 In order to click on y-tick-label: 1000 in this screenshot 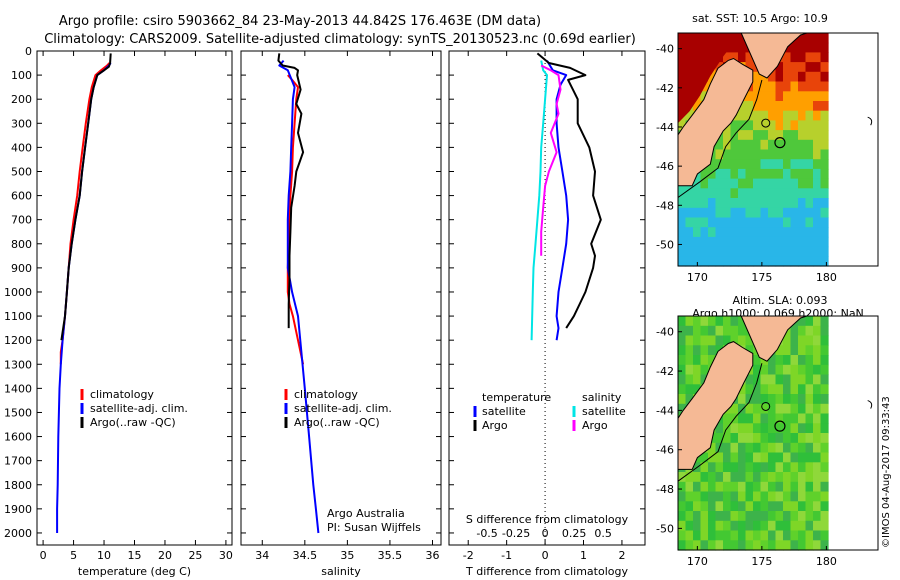, I will do `click(18, 292)`.